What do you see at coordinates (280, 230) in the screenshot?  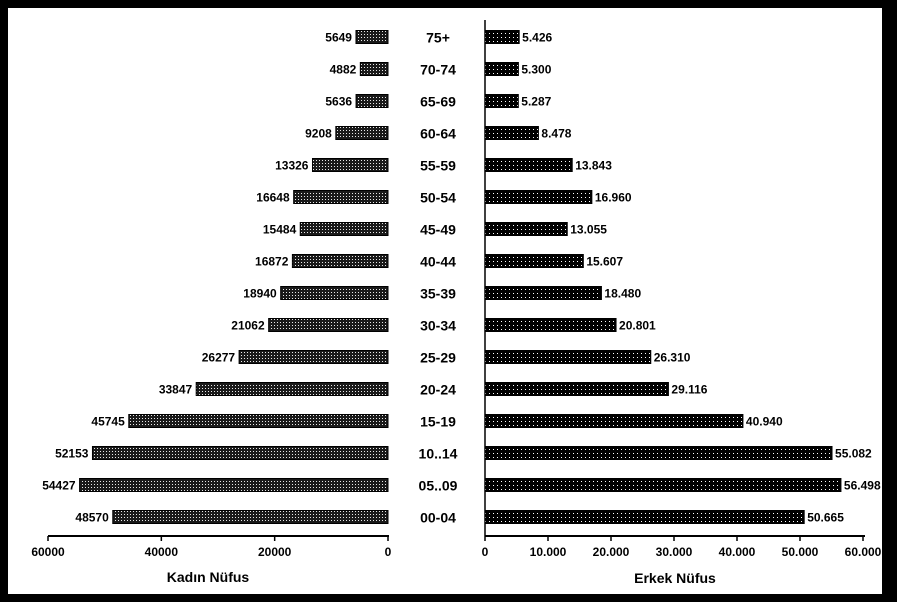 I see `female-value-label-45-49: 15484` at bounding box center [280, 230].